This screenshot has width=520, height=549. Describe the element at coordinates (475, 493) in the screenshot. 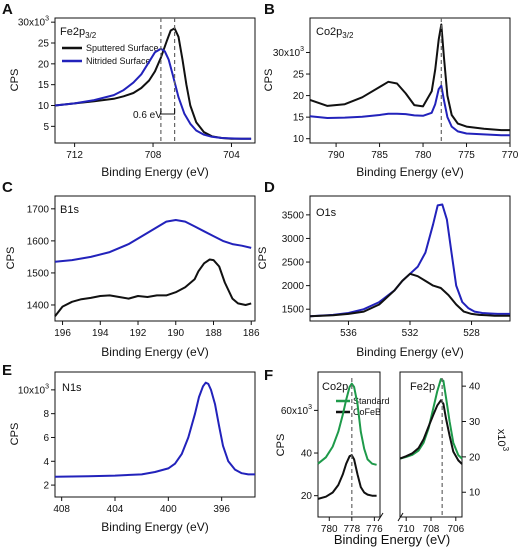

I see `panel-f-right-ytick-label: 10` at that location.